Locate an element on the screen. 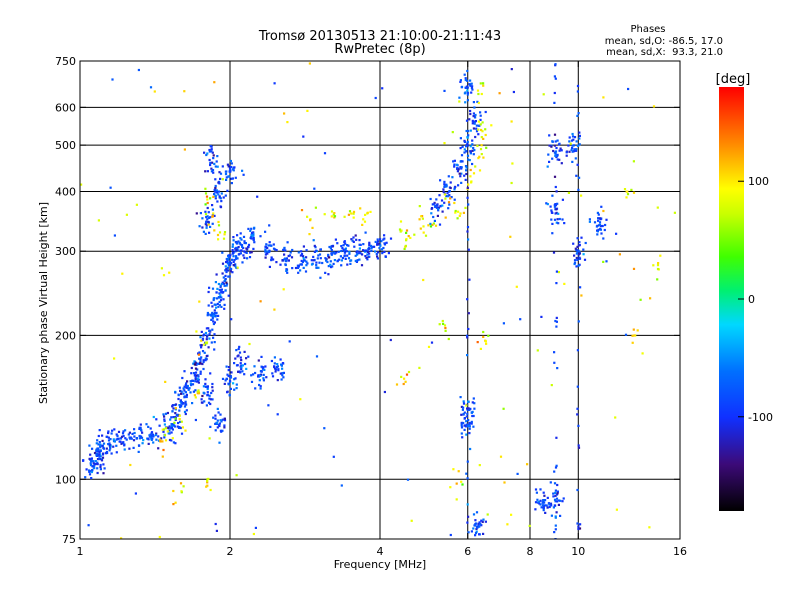 Image resolution: width=800 pixels, height=600 pixels. y-tick-label: 300 is located at coordinates (65, 251).